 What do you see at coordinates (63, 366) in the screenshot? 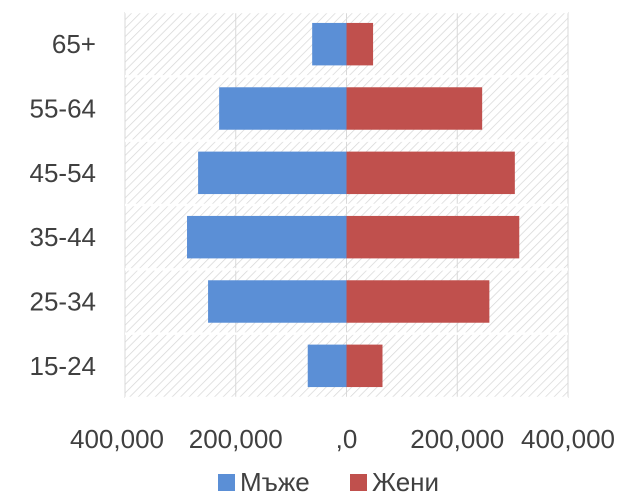
I see `category-label: 15-24` at bounding box center [63, 366].